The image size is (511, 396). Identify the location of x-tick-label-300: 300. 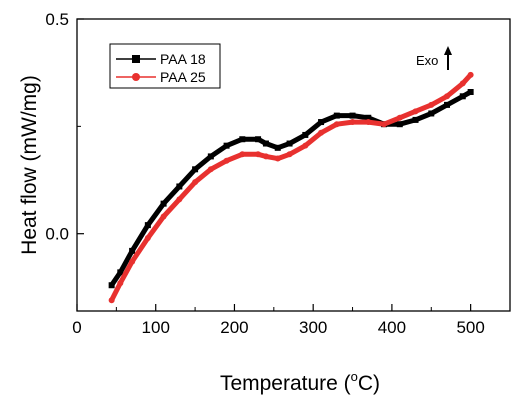
(313, 327).